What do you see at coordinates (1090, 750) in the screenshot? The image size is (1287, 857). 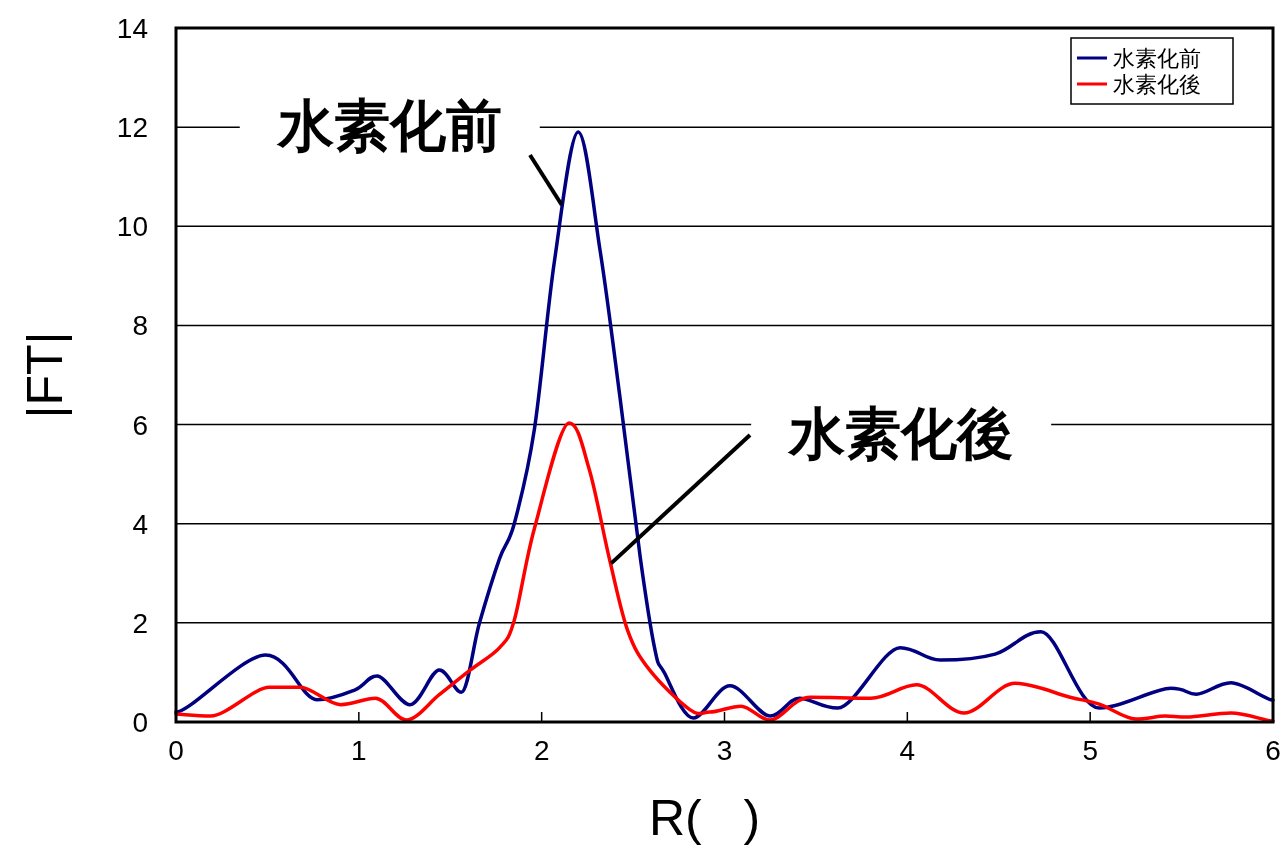 I see `x-tick-label: 5` at bounding box center [1090, 750].